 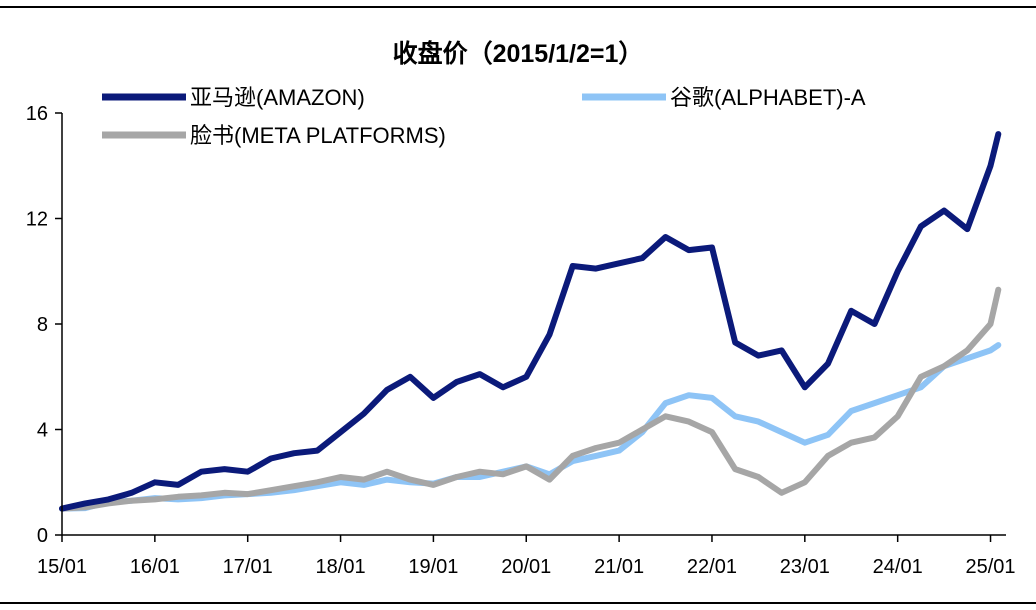 What do you see at coordinates (712, 567) in the screenshot?
I see `x-tick-label: 22/01` at bounding box center [712, 567].